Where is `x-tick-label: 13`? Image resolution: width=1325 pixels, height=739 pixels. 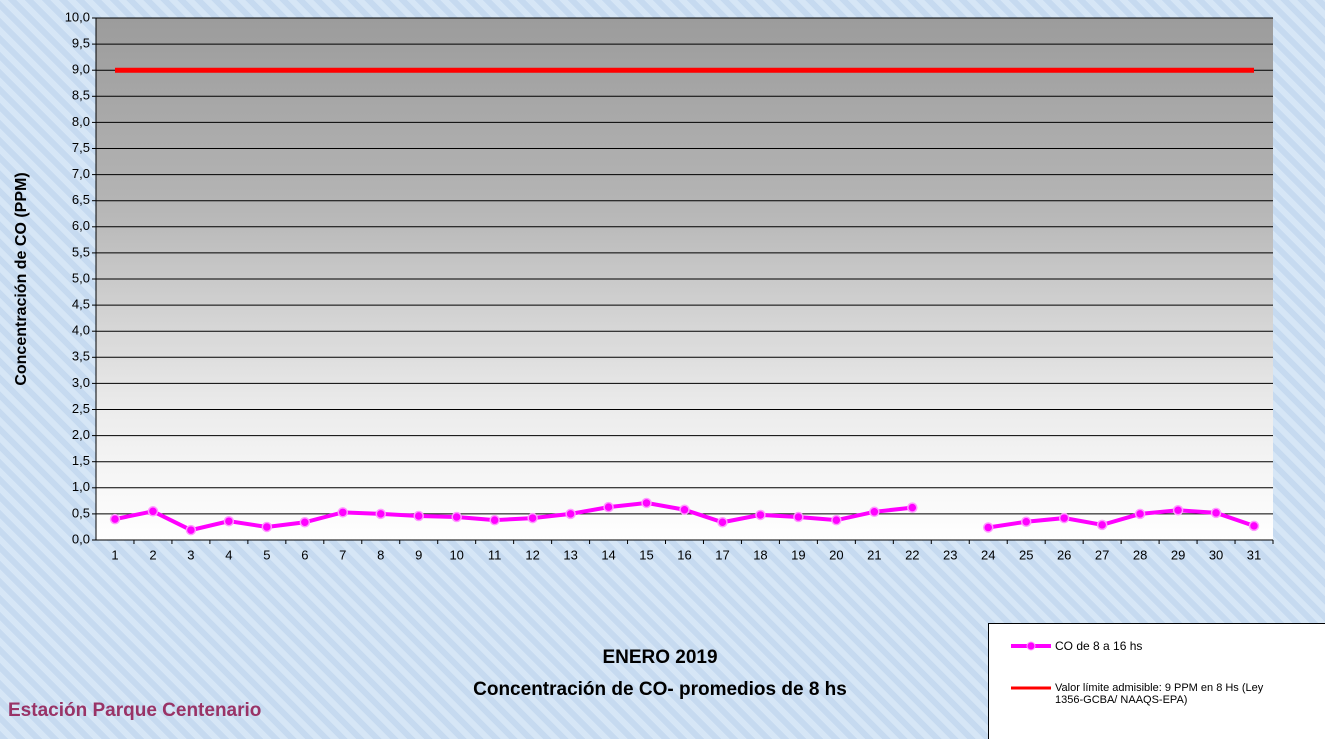 x-tick-label: 13 is located at coordinates (570, 554).